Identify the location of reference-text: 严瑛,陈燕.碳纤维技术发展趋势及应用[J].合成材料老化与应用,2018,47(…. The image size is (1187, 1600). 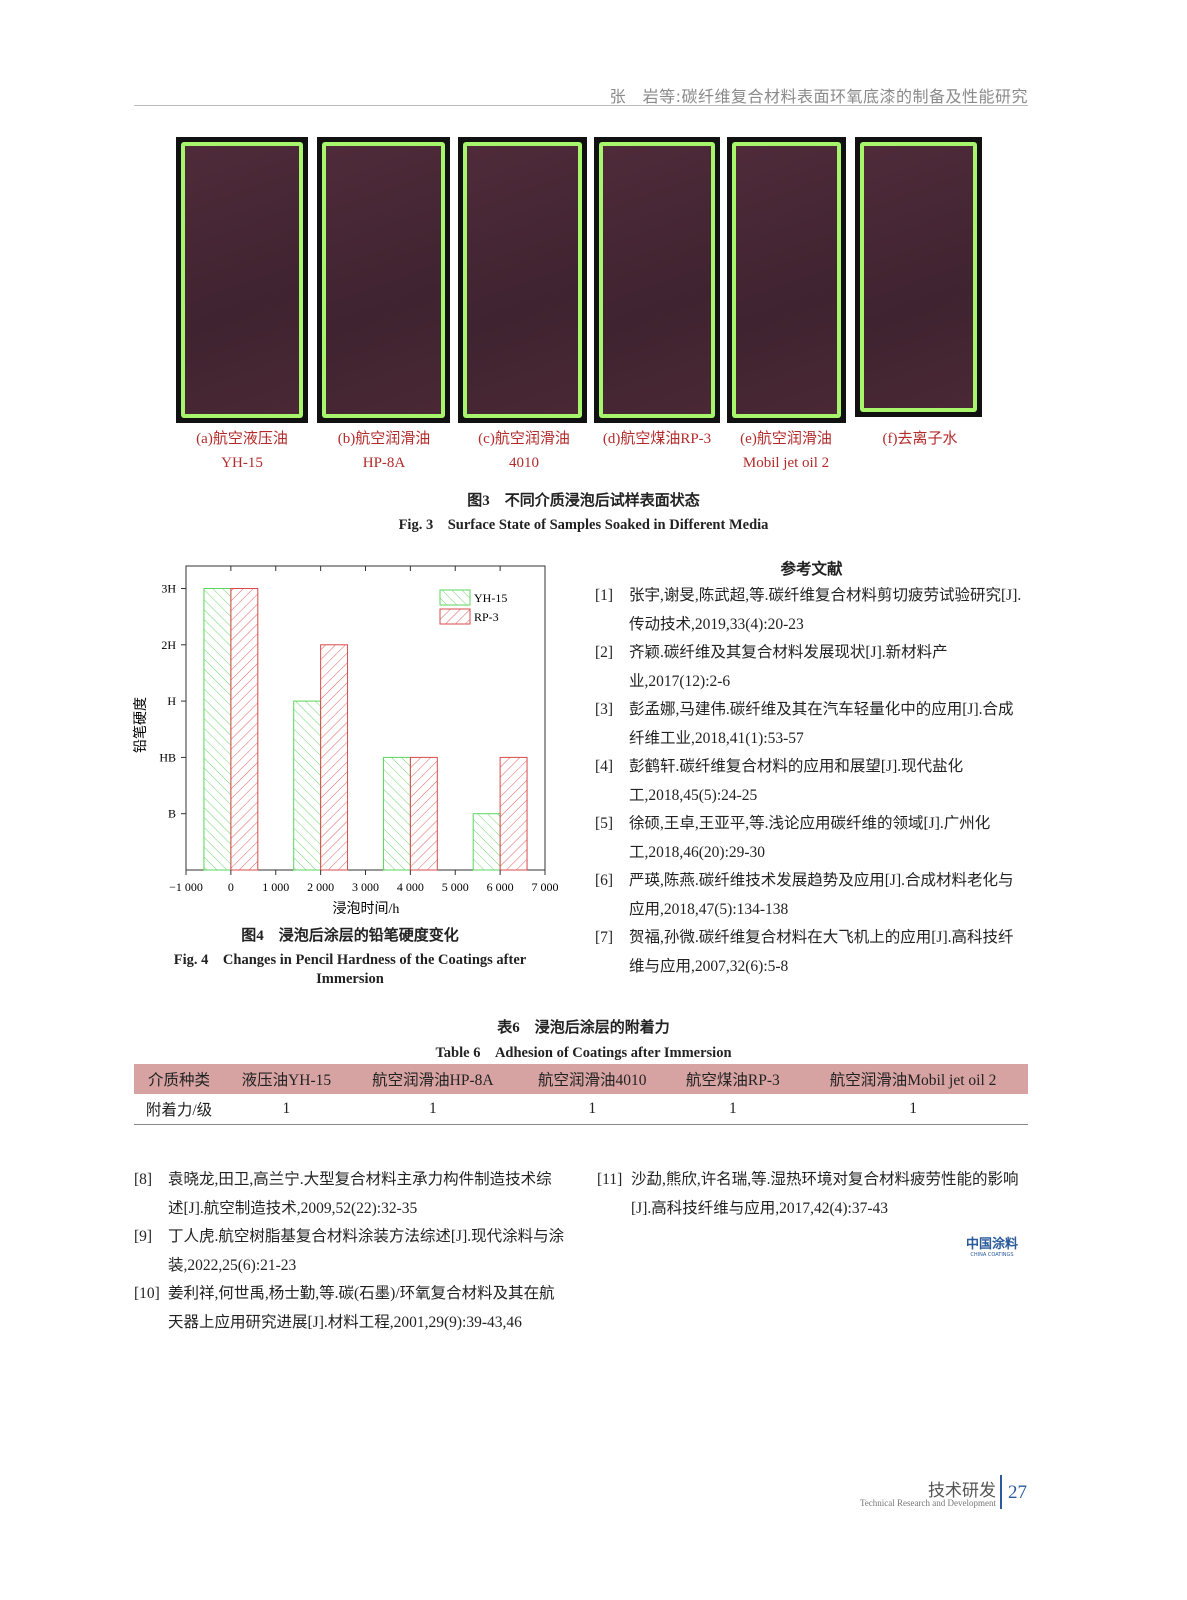
(821, 895).